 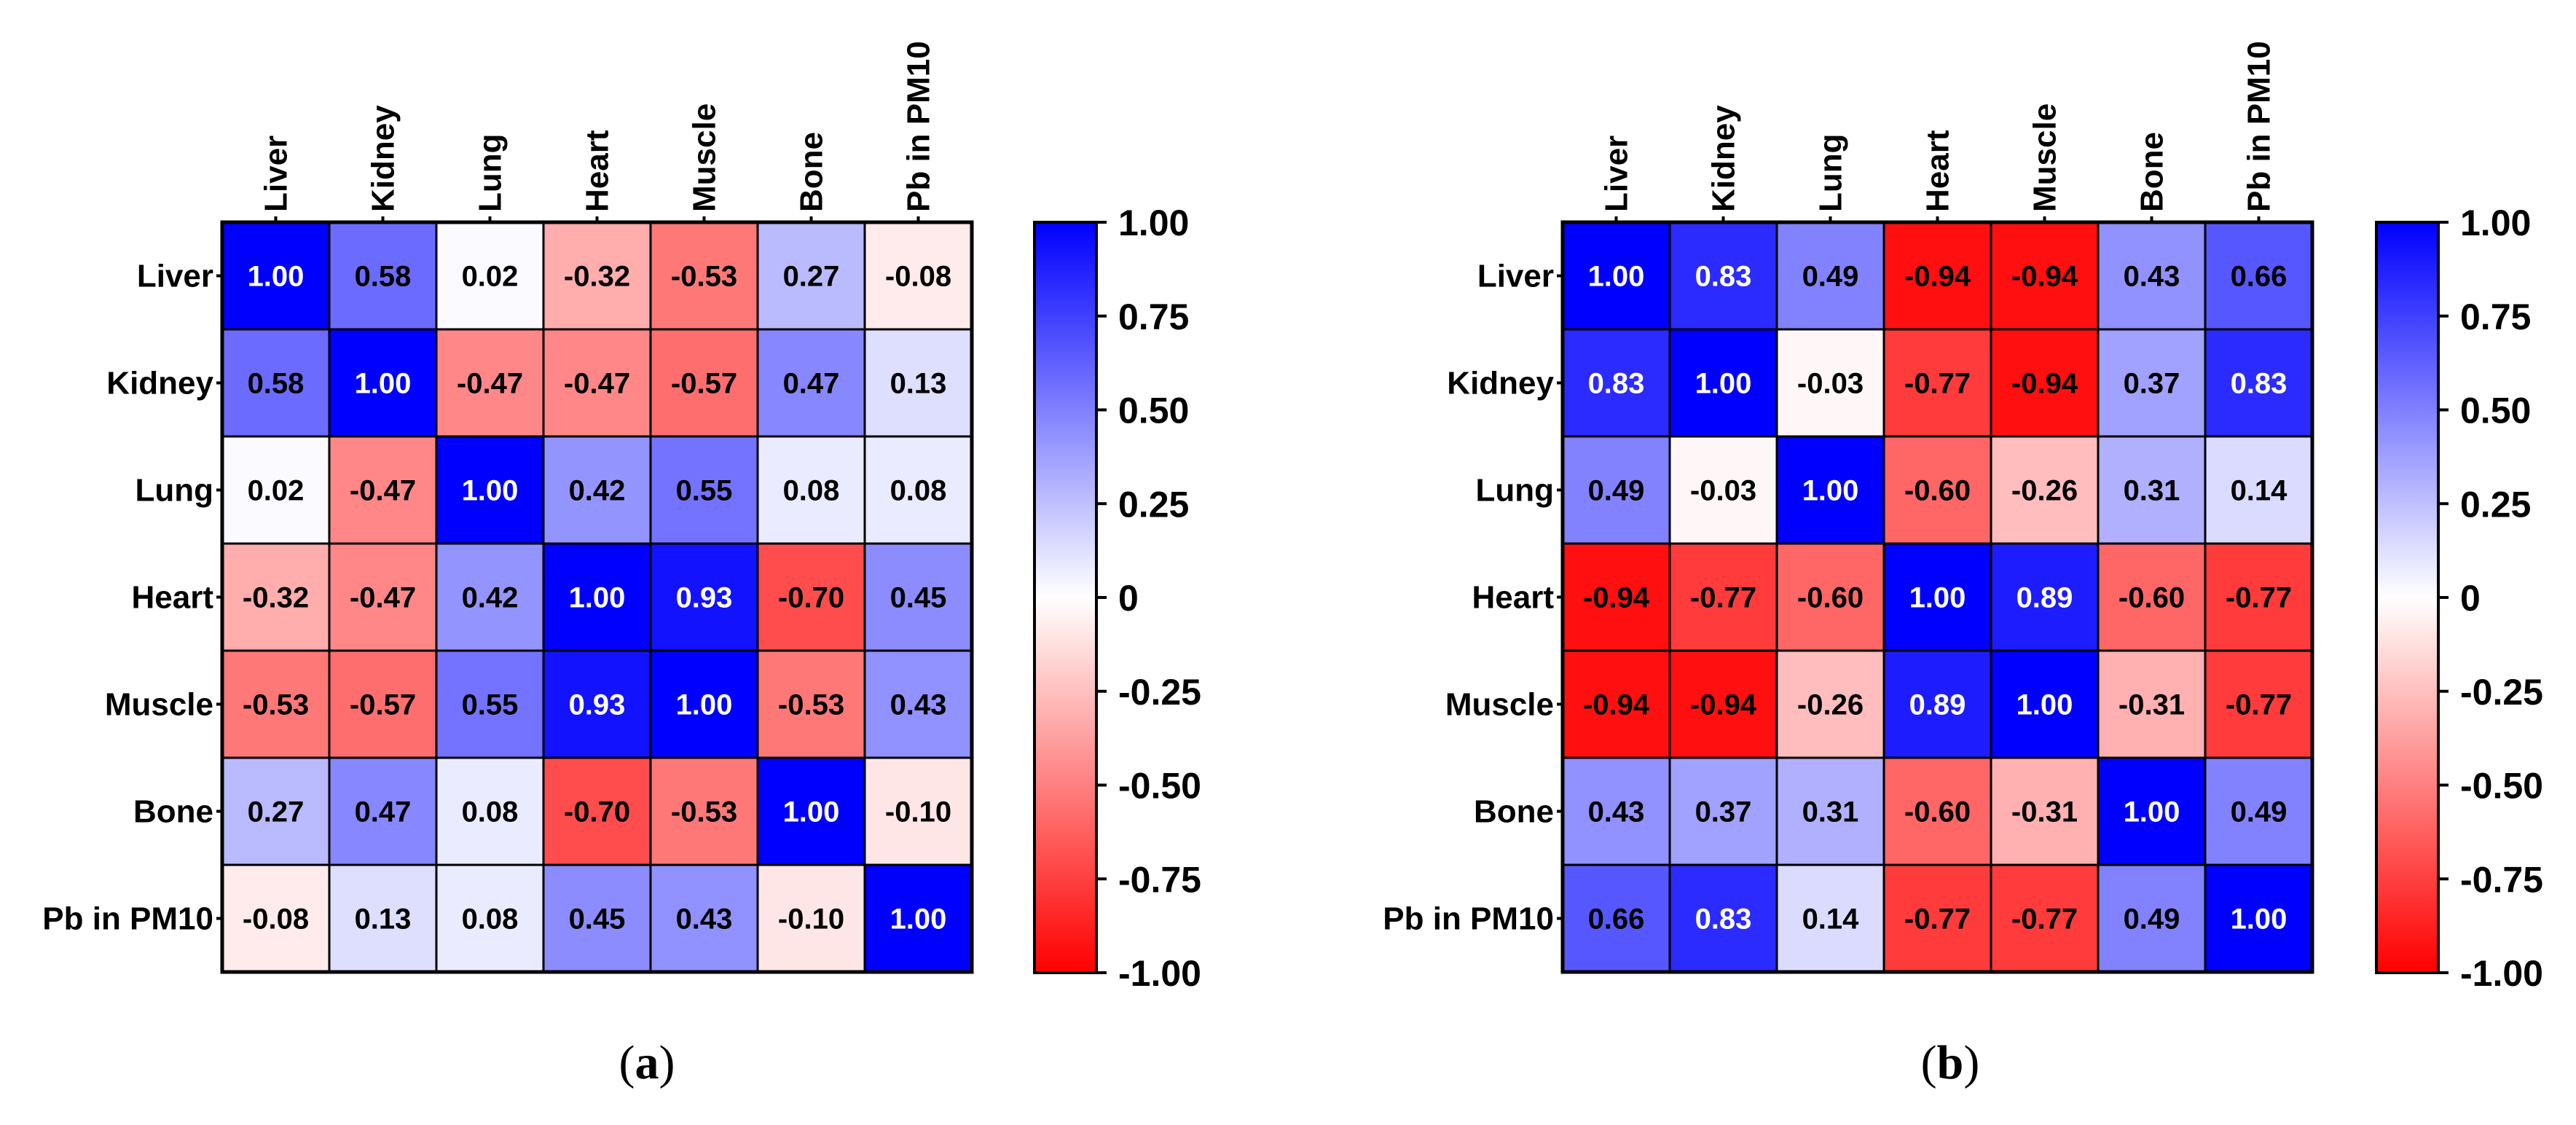 What do you see at coordinates (704, 598) in the screenshot?
I see `cell-value-label: 0.93` at bounding box center [704, 598].